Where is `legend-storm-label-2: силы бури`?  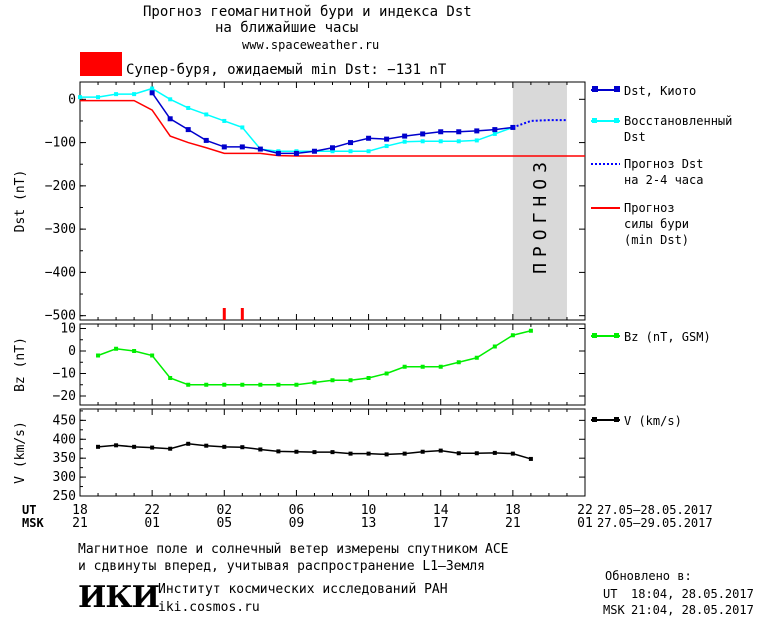 legend-storm-label-2: силы бури is located at coordinates (656, 224).